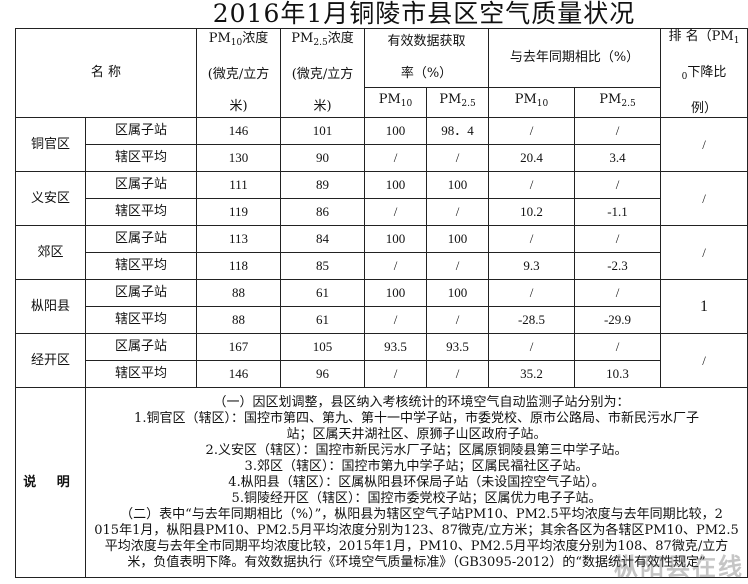 The image size is (748, 584). Describe the element at coordinates (426, 58) in the screenshot. I see `valid-rate-header: 有效数据获取 率（%）` at that location.